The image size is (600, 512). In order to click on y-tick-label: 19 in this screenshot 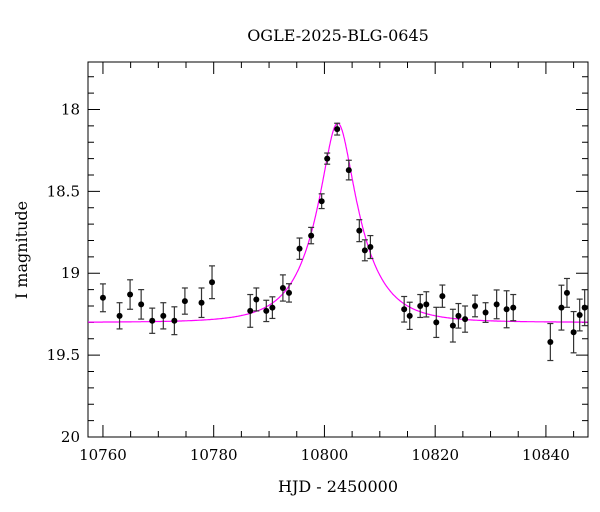, I will do `click(70, 273)`.